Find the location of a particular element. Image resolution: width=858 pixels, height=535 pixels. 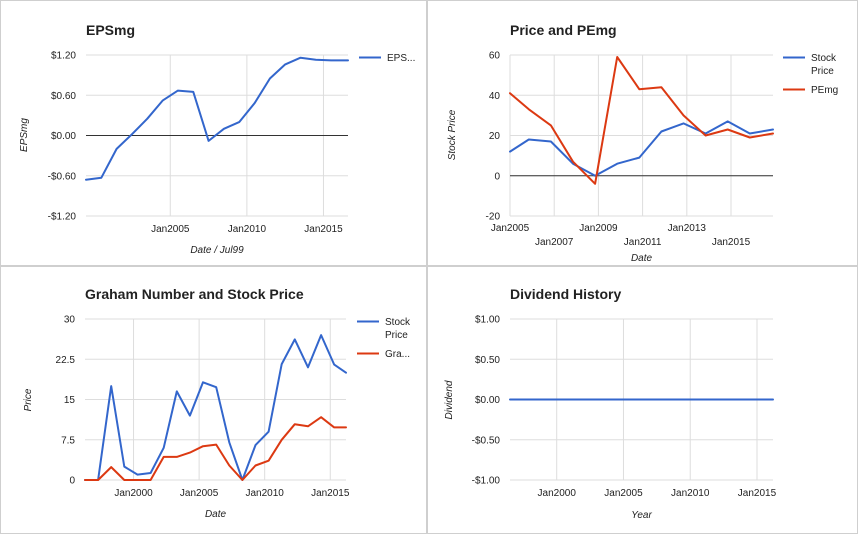

y-tick-label: $1.20 is located at coordinates (63, 56).